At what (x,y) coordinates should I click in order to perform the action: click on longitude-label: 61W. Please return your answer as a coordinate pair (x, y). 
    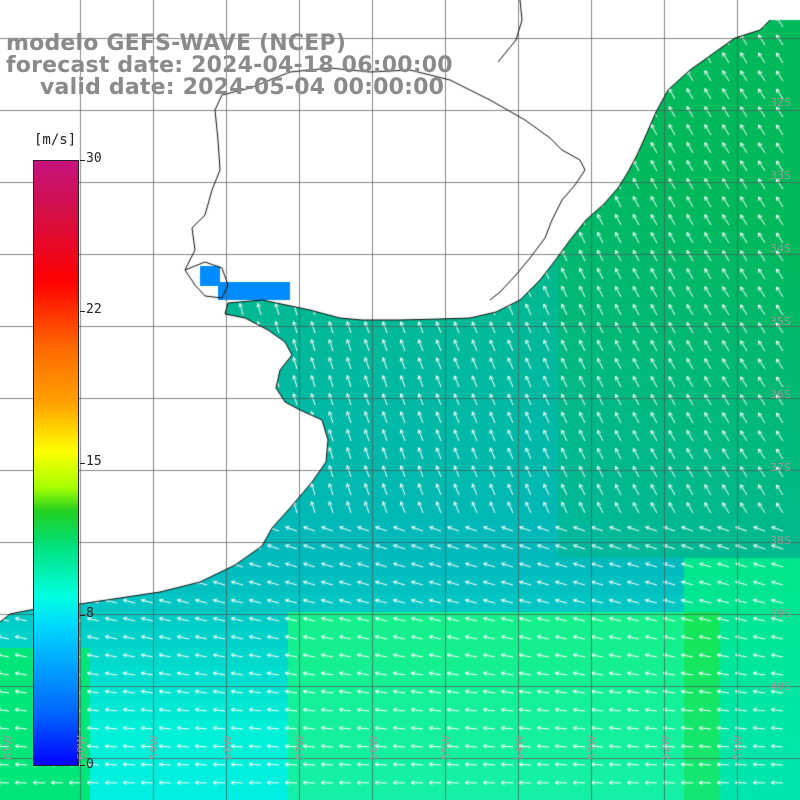
    Looking at the image, I should click on (8, 747).